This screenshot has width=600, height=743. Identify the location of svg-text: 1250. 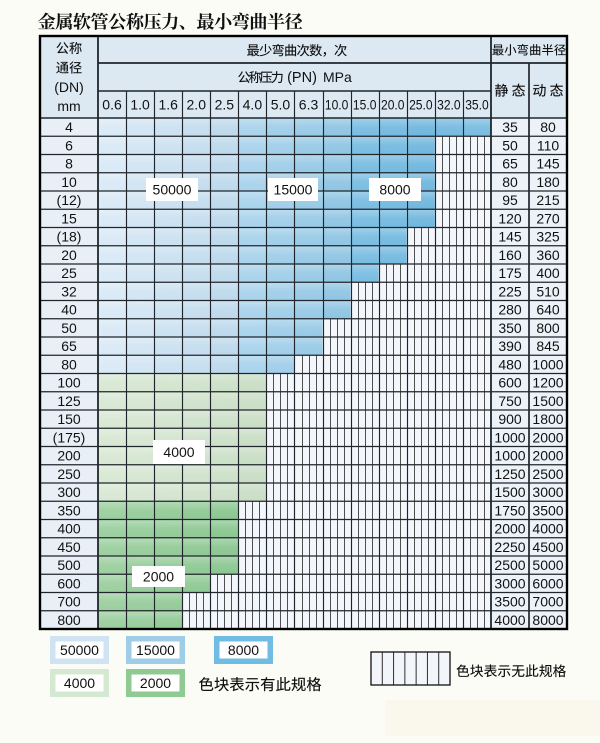
(509, 474).